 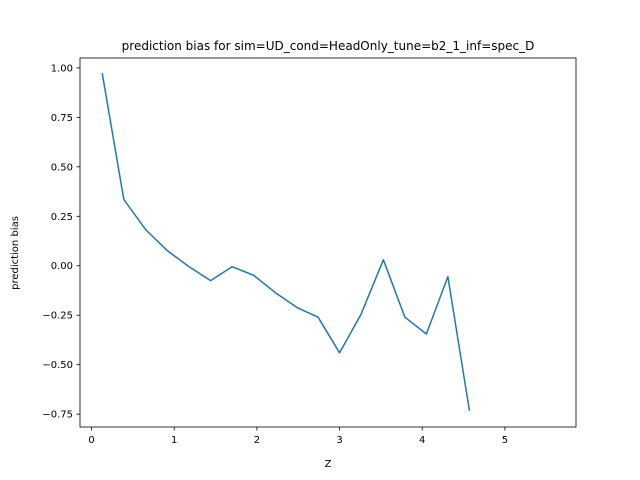 I want to click on y-tick-label: −0.25, so click(x=57, y=316).